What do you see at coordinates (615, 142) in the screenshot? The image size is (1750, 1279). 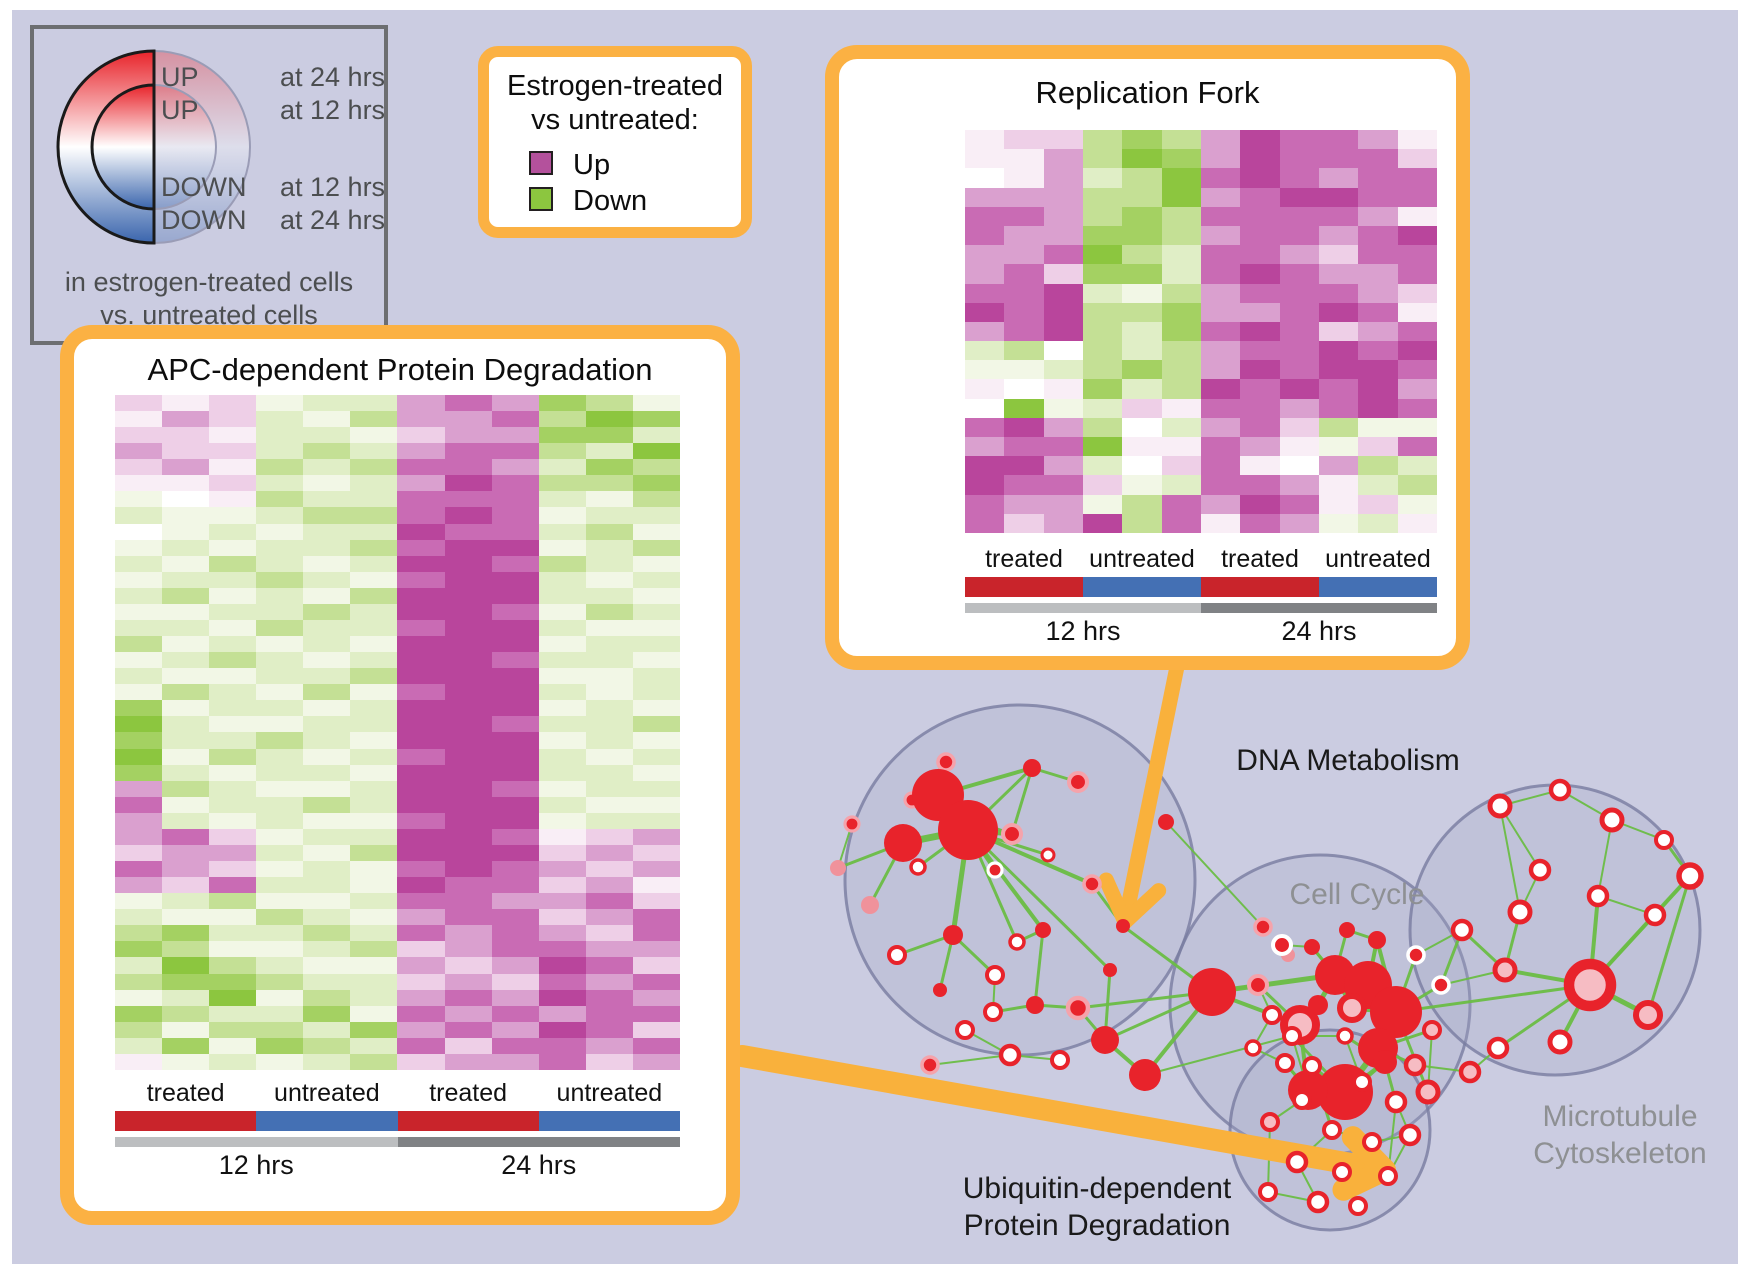 I see `heatmap-color-legend: Estrogen-treated vs untreated: Up Down` at bounding box center [615, 142].